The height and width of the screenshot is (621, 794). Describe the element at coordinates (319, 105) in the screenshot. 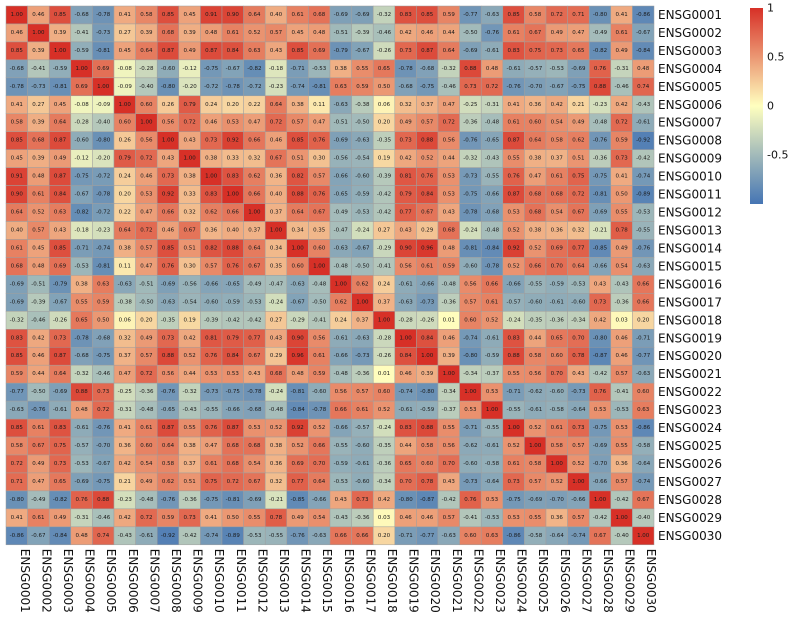

I see `cell-value-label: 0.11` at that location.